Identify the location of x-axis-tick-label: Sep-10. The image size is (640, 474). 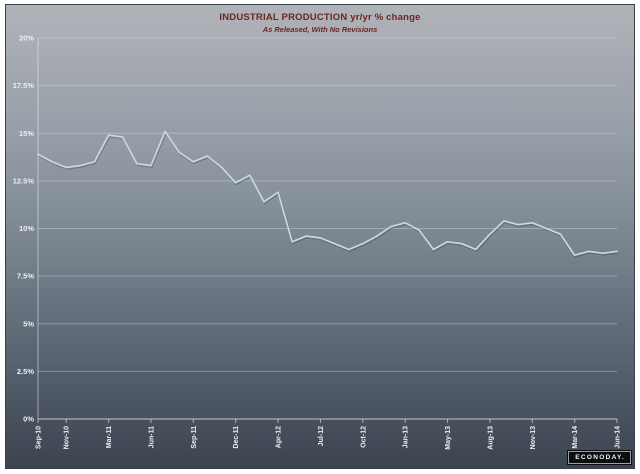
(39, 437).